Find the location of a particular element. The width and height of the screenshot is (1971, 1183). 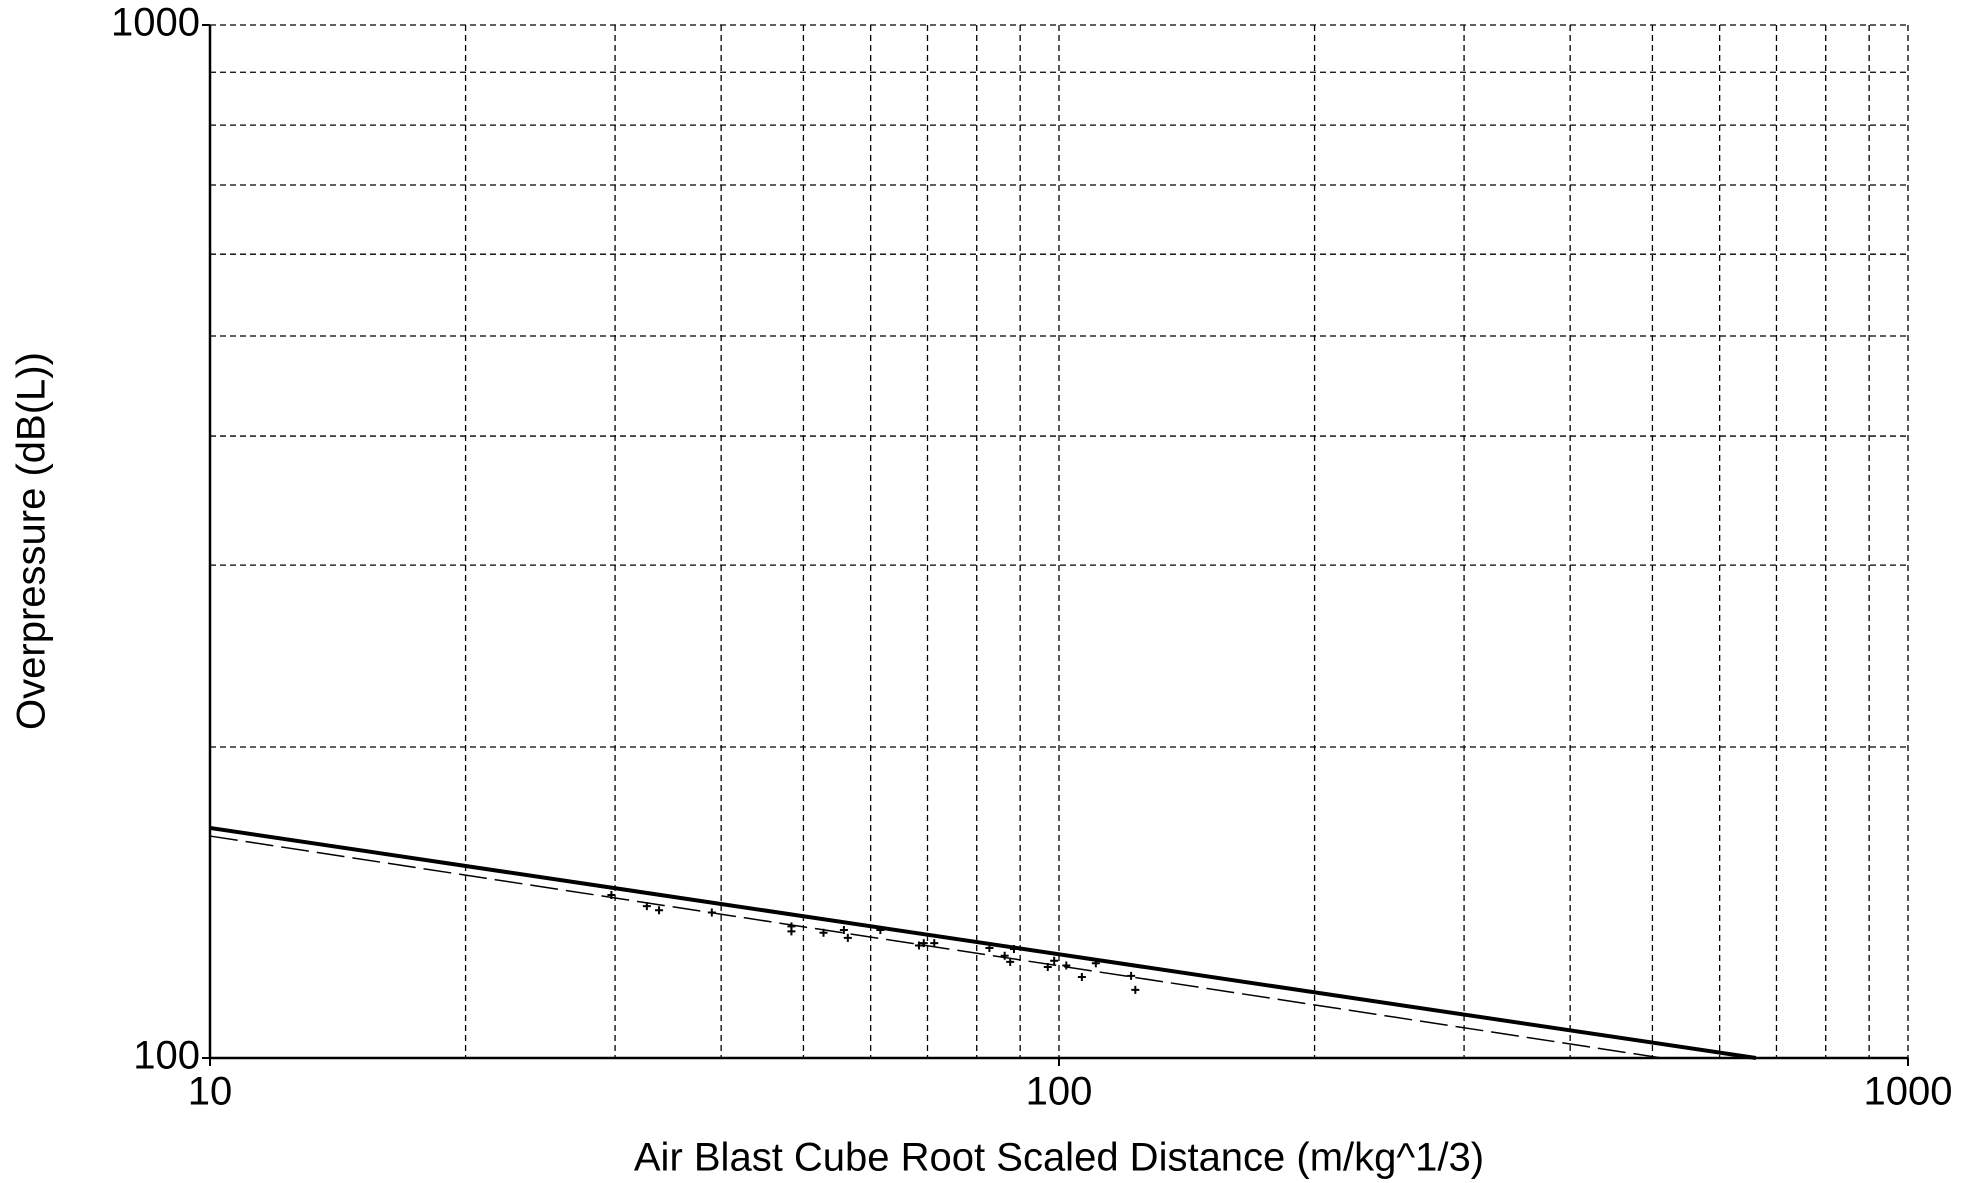

x-tick-label: 100 is located at coordinates (1059, 1092).